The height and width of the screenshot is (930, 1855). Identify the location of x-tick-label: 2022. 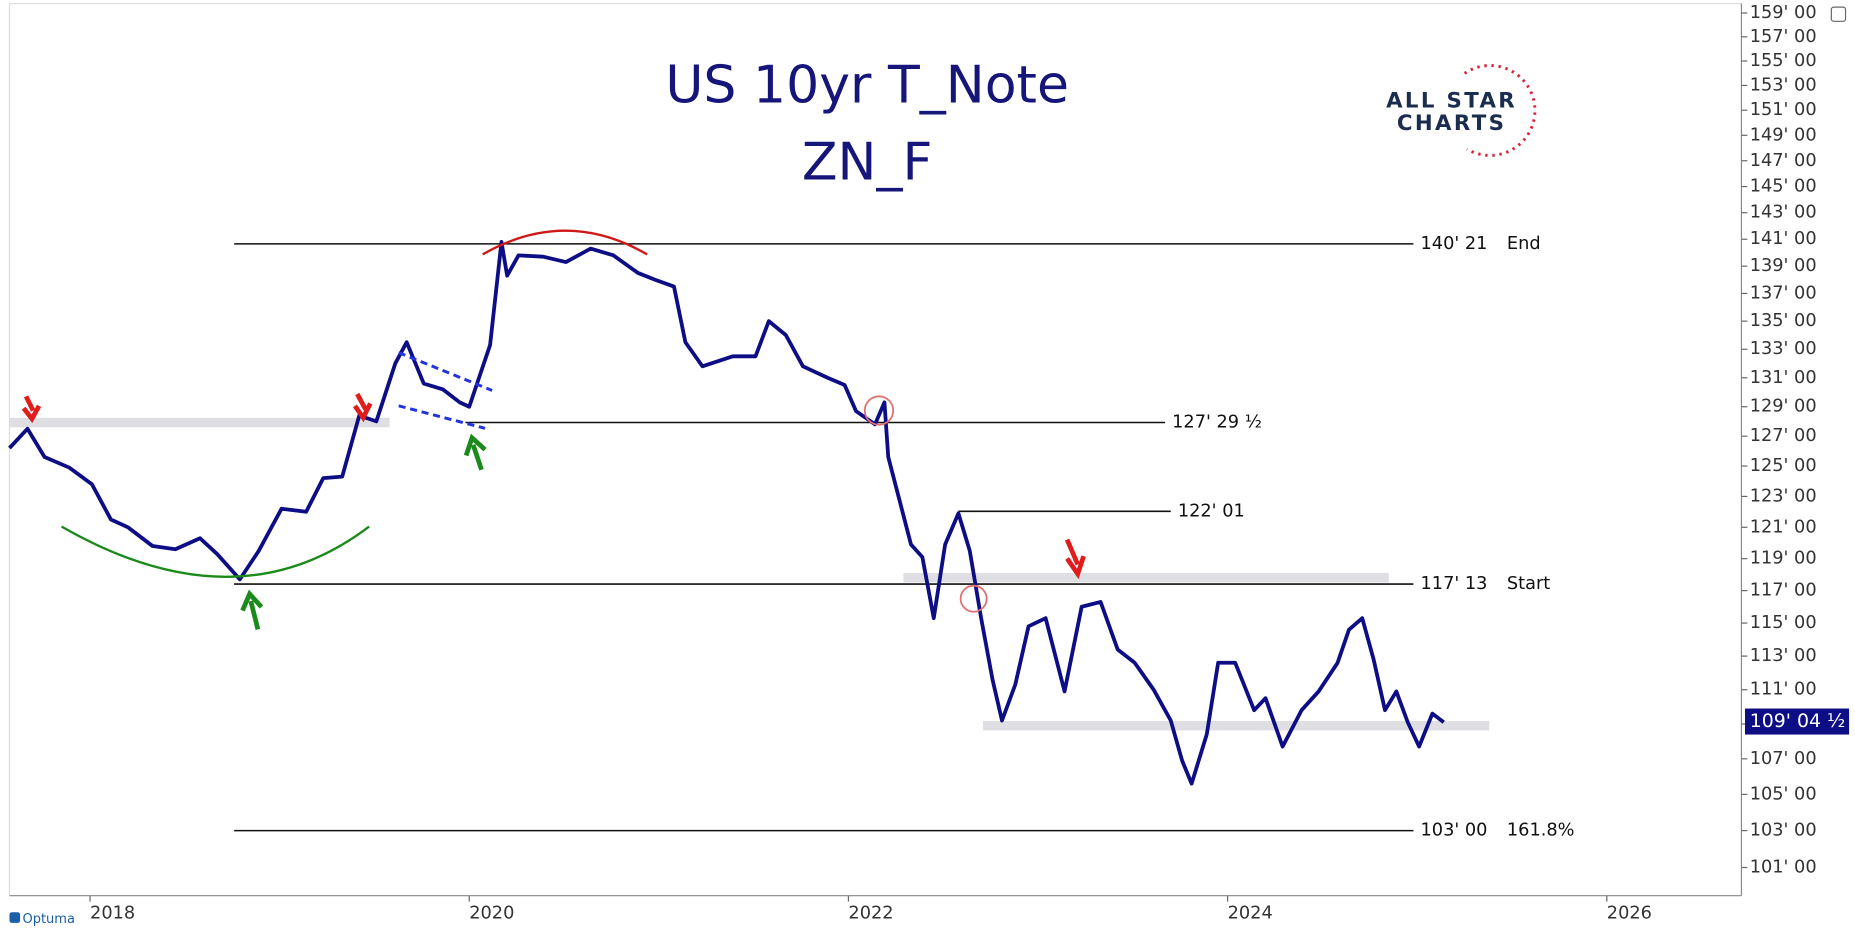
(870, 913).